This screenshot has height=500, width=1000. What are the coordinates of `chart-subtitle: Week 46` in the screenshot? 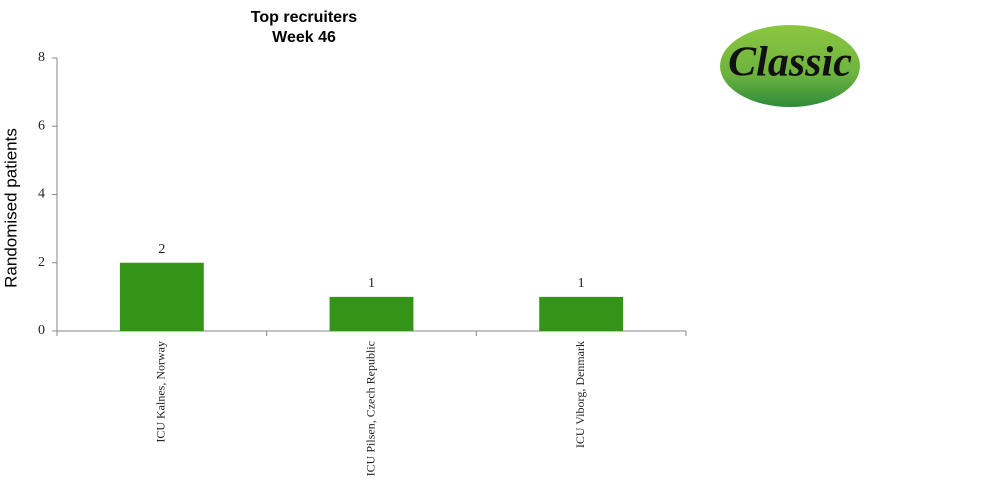 It's located at (304, 37).